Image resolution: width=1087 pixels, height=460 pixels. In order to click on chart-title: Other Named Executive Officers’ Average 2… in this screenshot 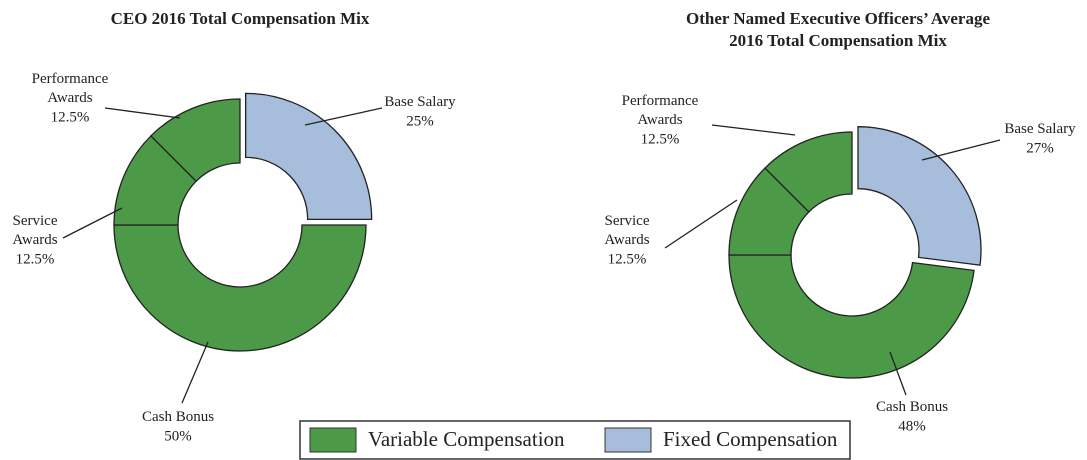, I will do `click(838, 29)`.